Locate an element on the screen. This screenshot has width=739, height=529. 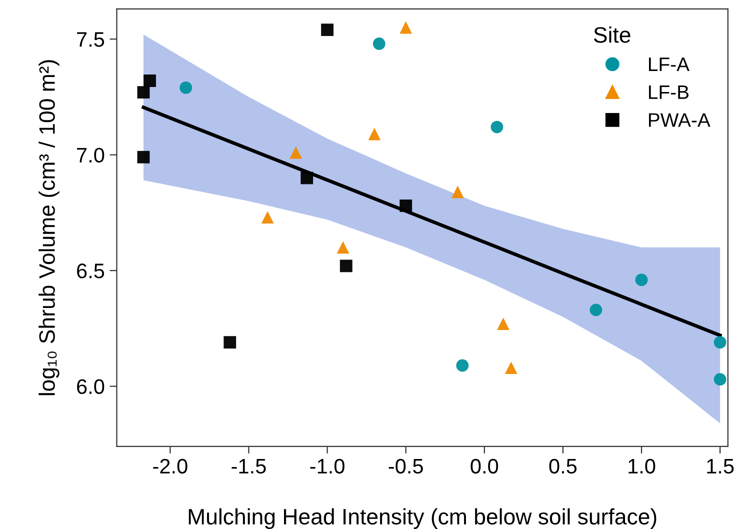
legend-title: Site is located at coordinates (612, 34).